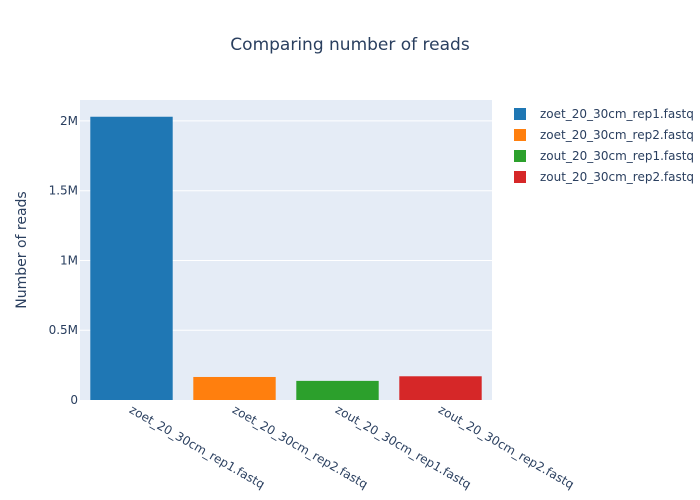 Image resolution: width=700 pixels, height=500 pixels. Describe the element at coordinates (350, 45) in the screenshot. I see `chart-title: Comparing number of reads` at that location.